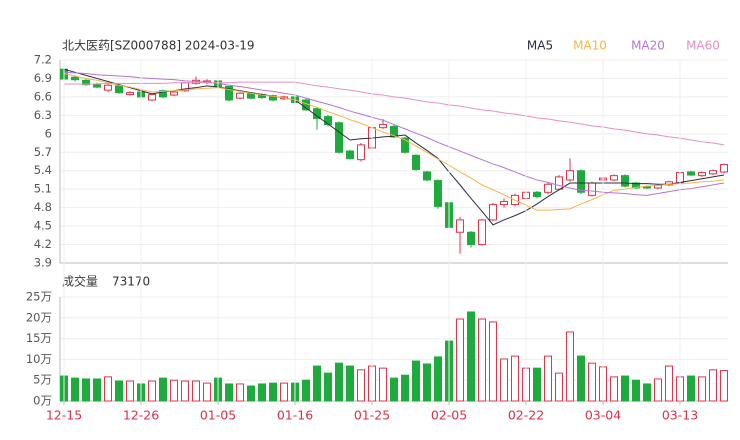  I want to click on x-tick-label: 02-22, so click(526, 415).